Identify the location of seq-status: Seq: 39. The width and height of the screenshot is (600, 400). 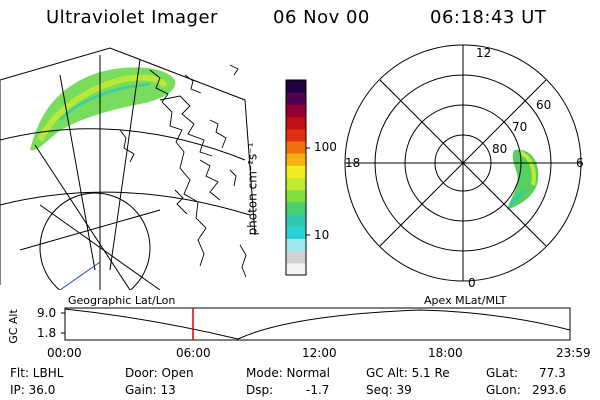
(389, 390).